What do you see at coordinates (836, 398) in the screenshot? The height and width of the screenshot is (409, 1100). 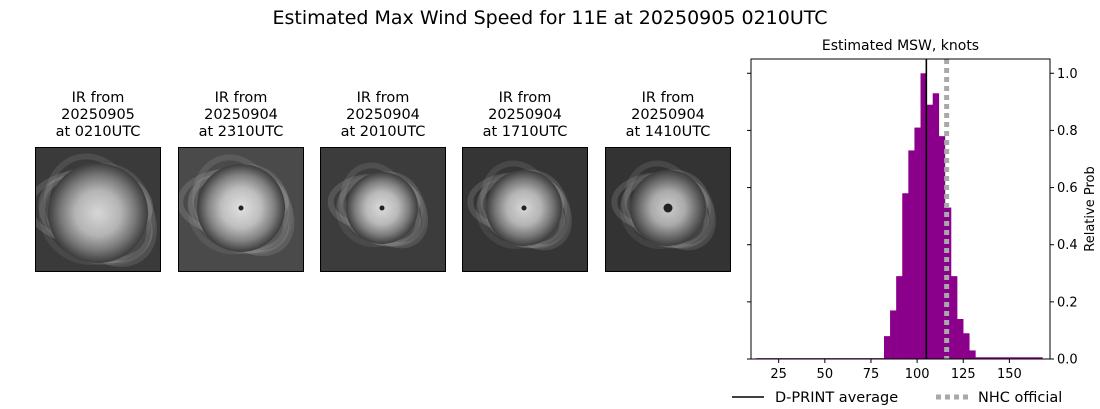 I see `legend-label-dprint: D-PRINT average` at bounding box center [836, 398].